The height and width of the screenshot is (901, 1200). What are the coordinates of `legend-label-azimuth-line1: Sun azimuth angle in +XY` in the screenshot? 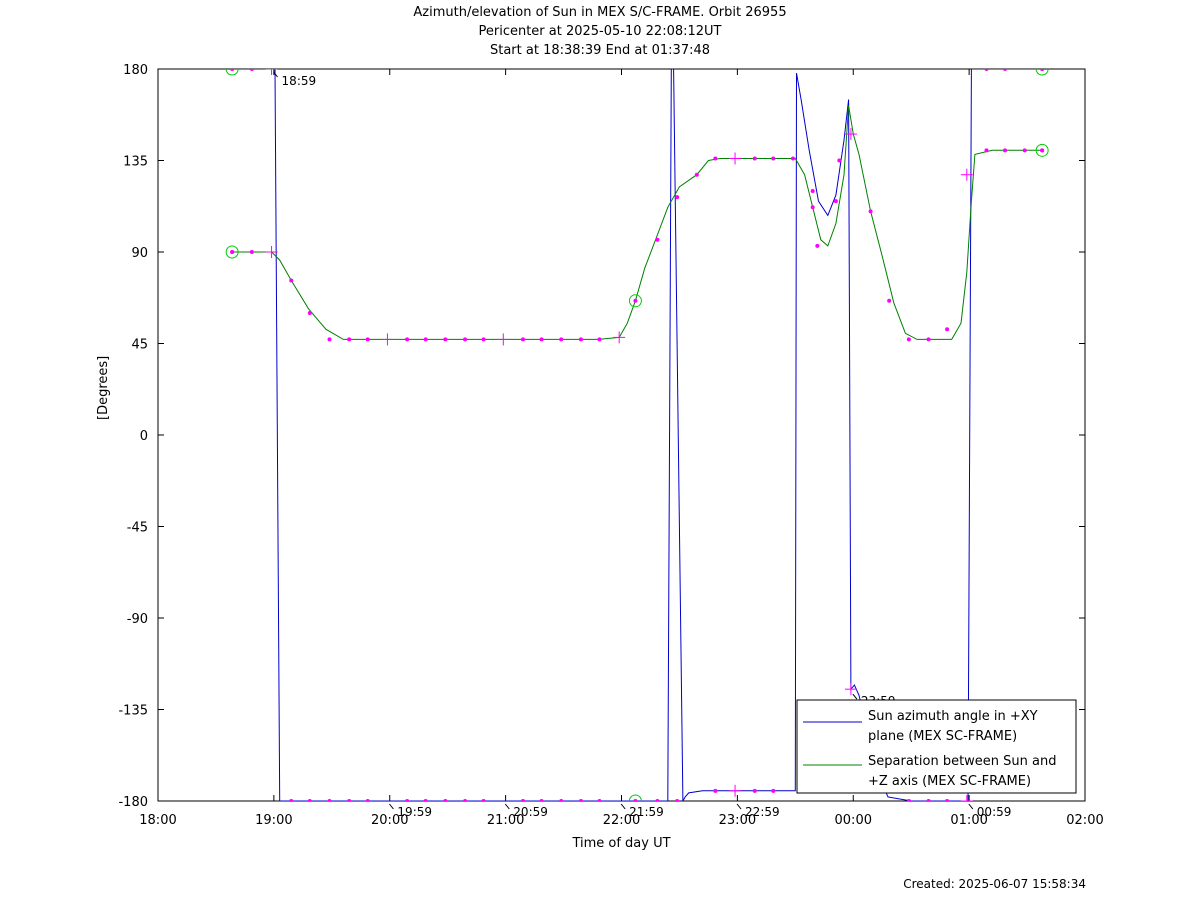 It's located at (953, 716).